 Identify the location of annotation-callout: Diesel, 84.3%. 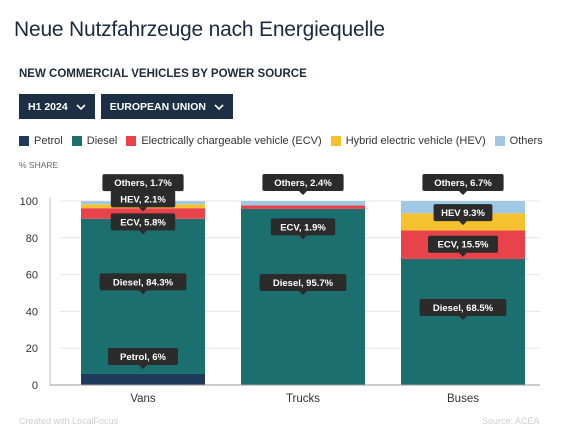
(143, 284).